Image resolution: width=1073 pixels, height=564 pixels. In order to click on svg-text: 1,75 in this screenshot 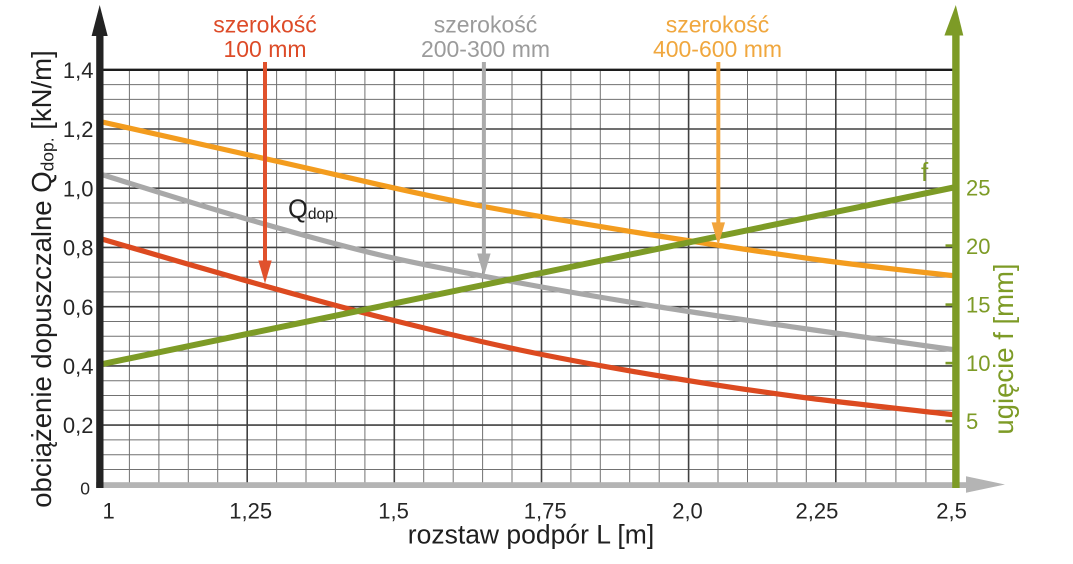, I will do `click(545, 511)`.